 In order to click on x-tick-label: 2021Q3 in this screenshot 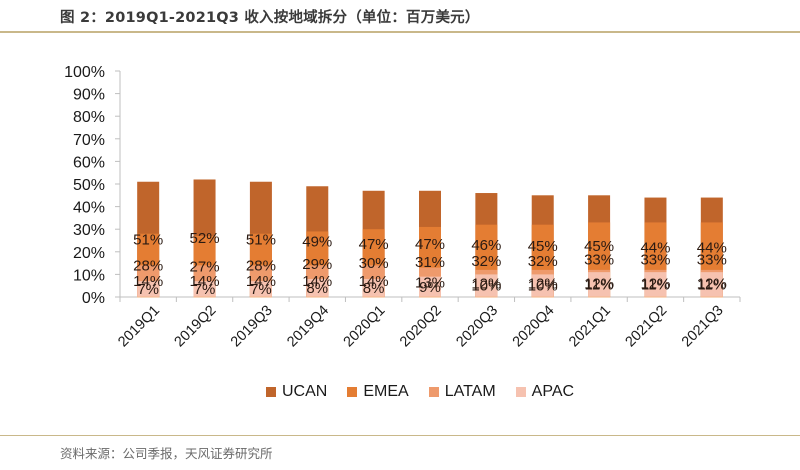, I will do `click(703, 327)`.